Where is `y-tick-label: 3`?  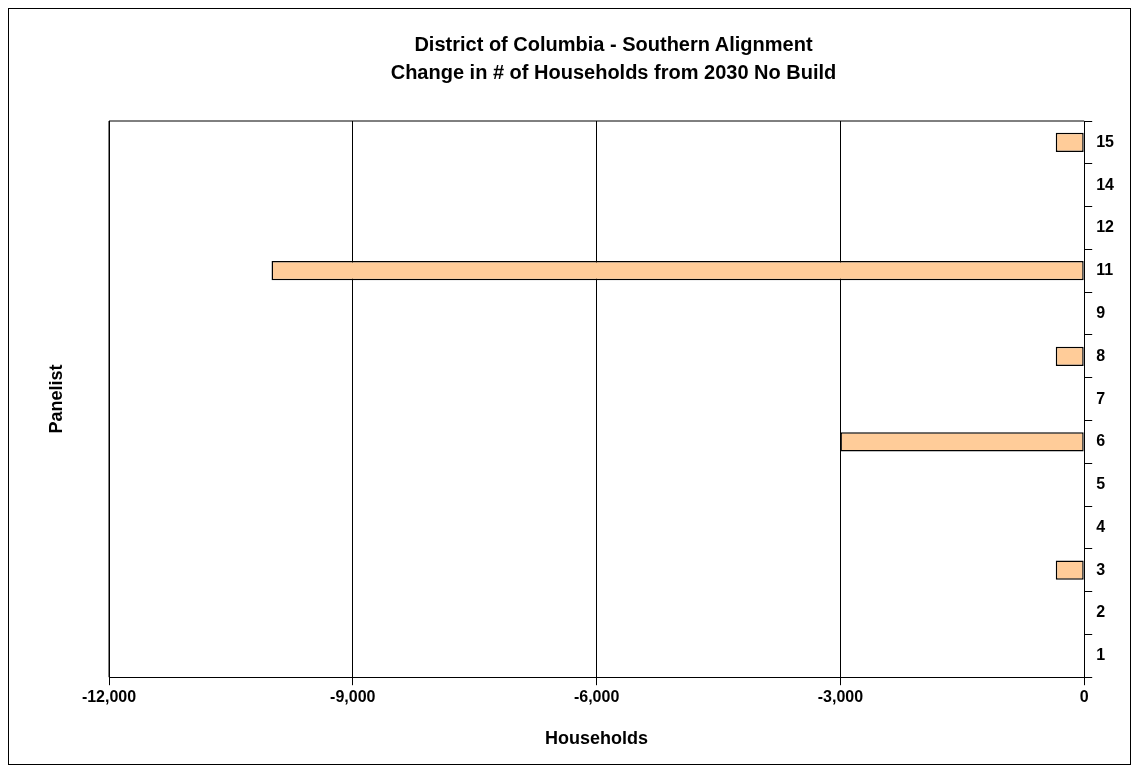 y-tick-label: 3 is located at coordinates (1101, 569).